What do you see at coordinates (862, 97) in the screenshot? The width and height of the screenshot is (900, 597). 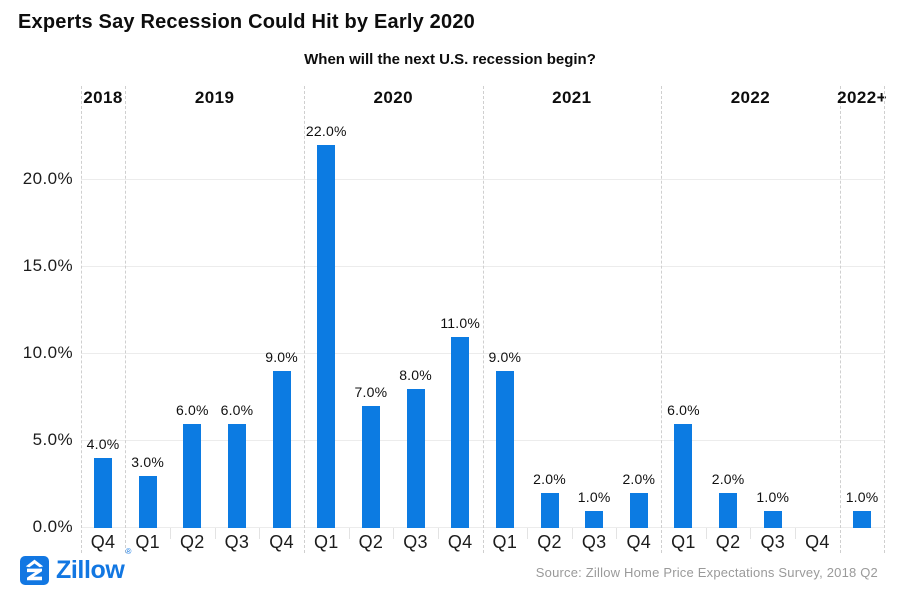 I see `year-label: 2022+` at bounding box center [862, 97].